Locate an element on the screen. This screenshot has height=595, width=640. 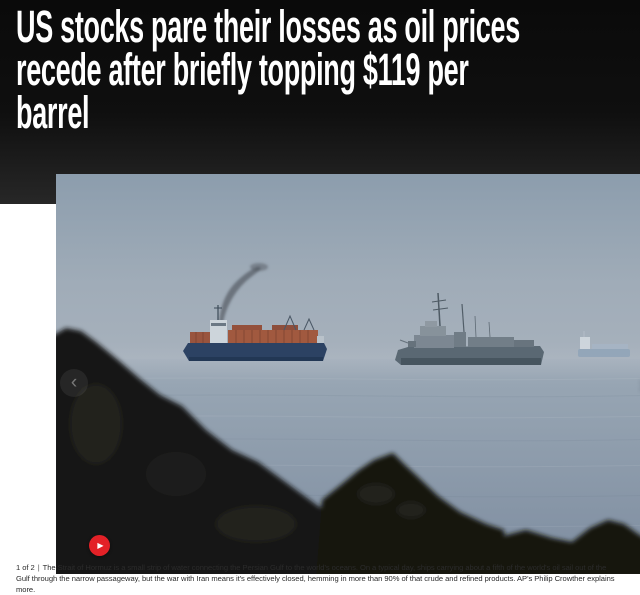
gallery-prev-button: ‹ is located at coordinates (74, 383).